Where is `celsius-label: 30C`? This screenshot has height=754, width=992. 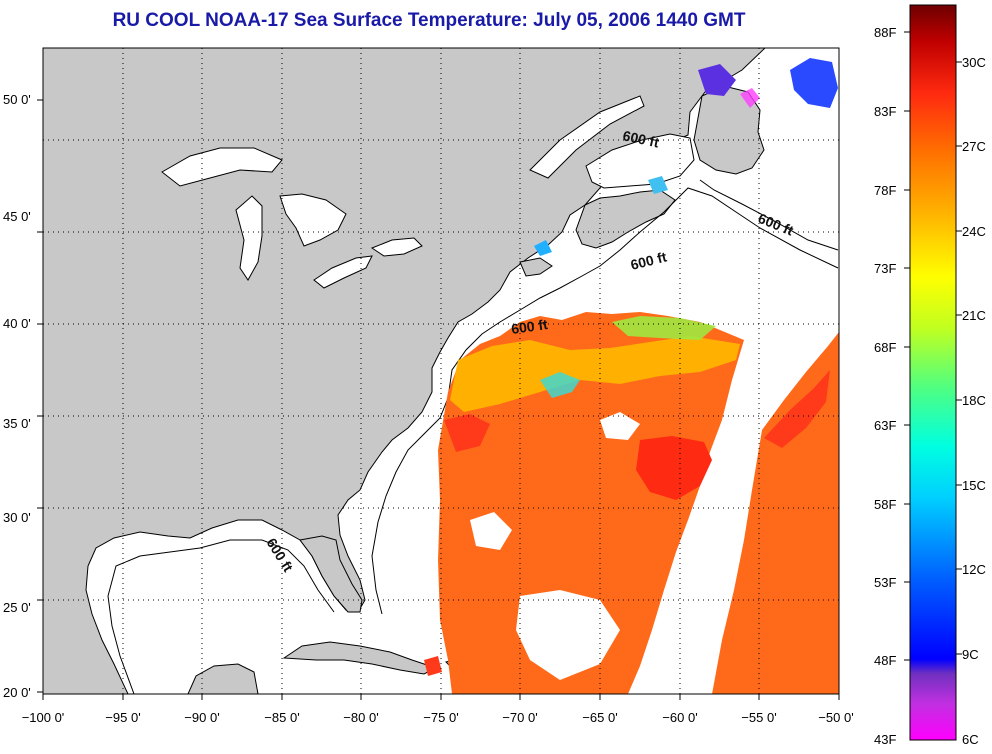
celsius-label: 30C is located at coordinates (974, 62).